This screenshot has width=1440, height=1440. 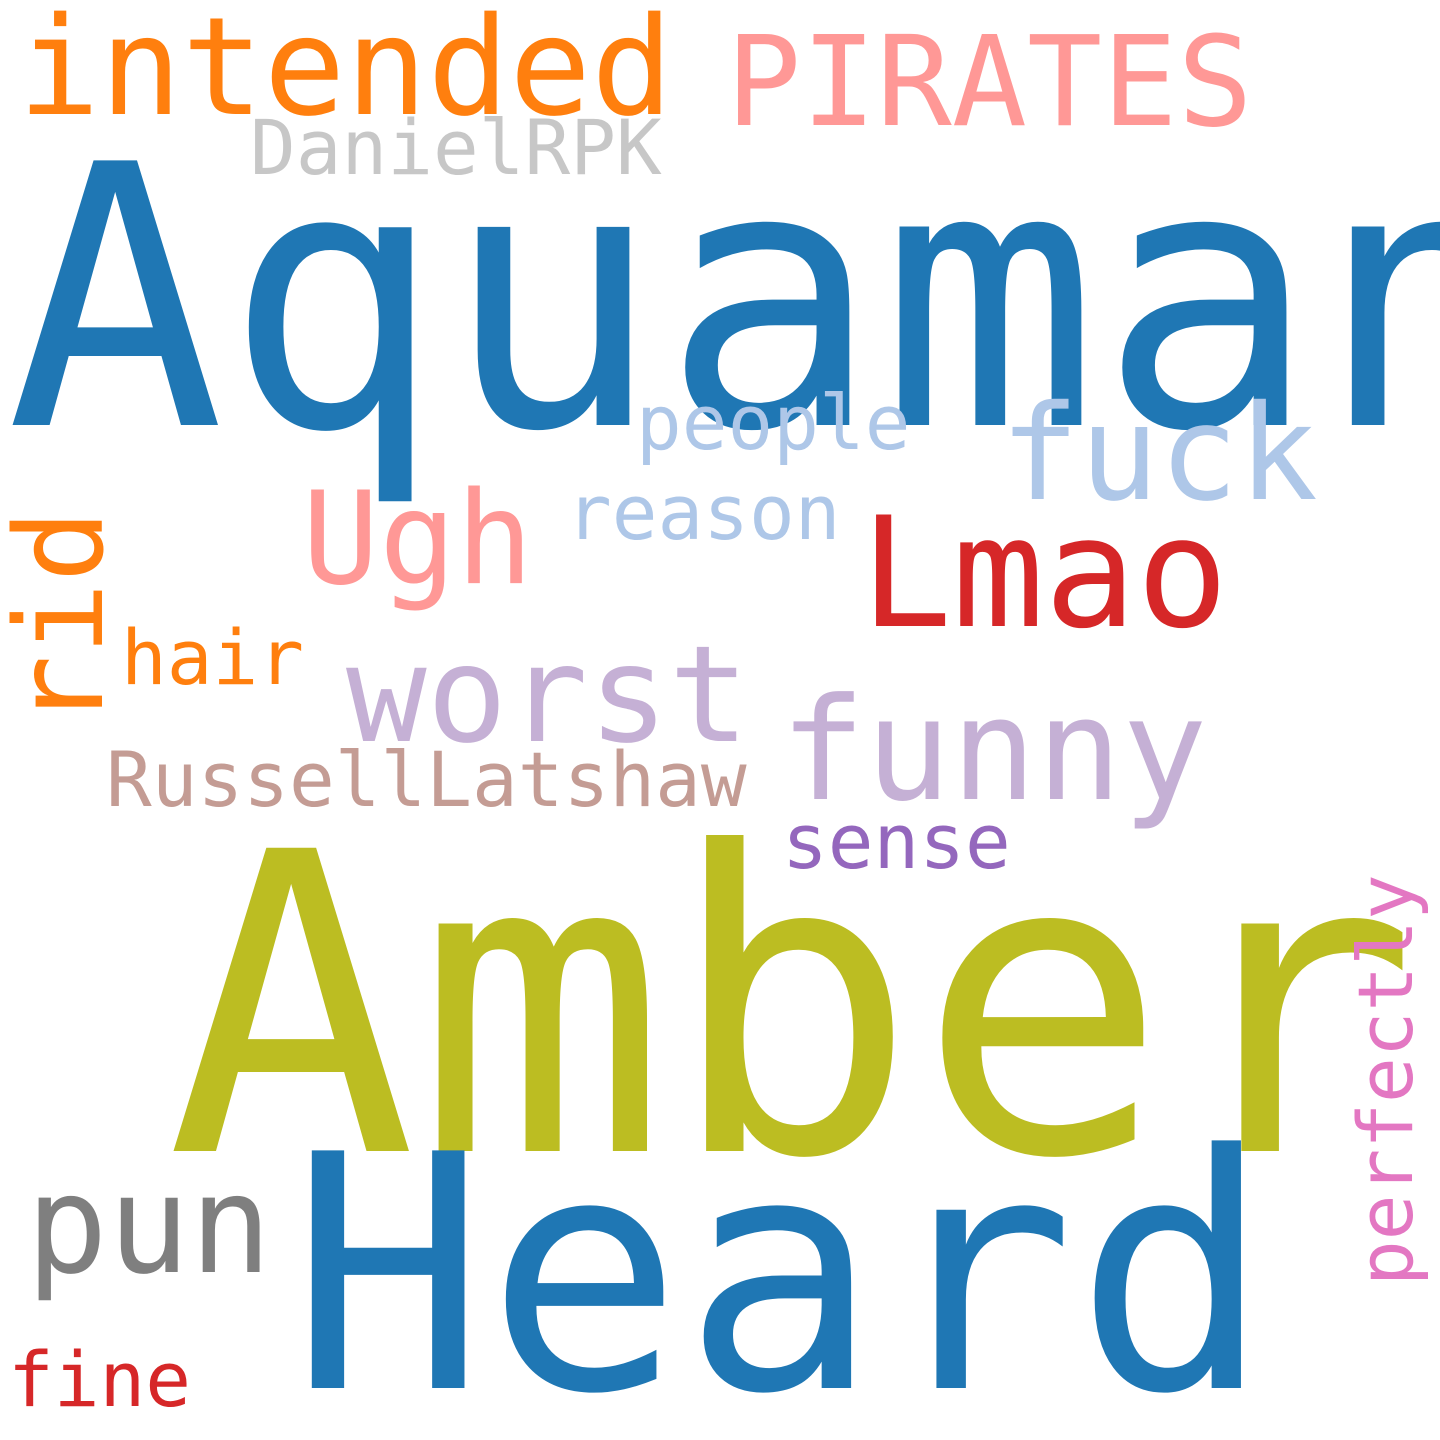 I want to click on word-intended: intended, so click(x=346, y=73).